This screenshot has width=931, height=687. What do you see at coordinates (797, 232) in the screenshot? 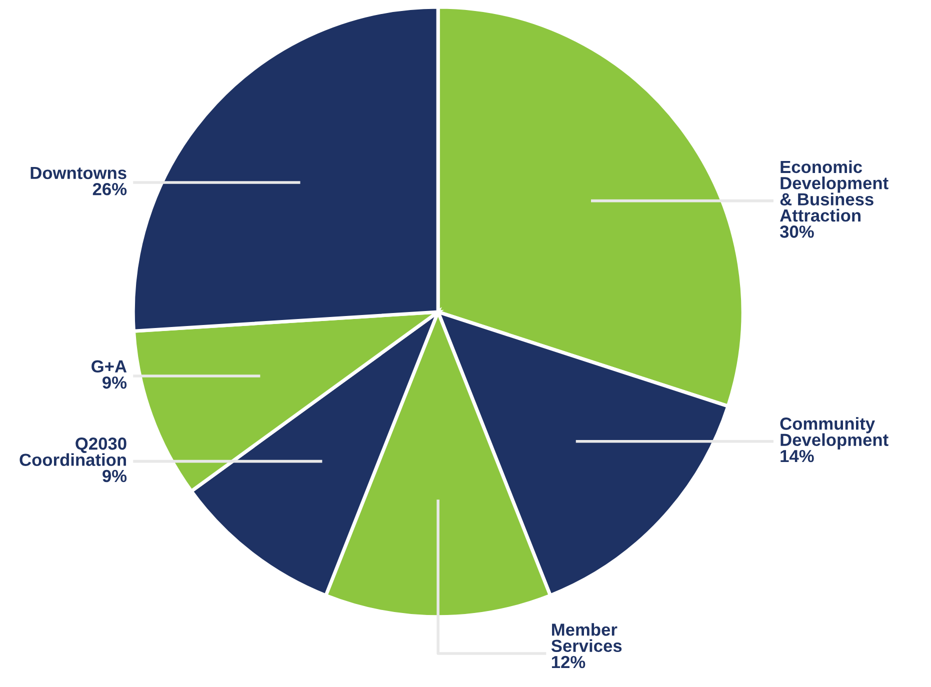
I see `data-label: 30%` at bounding box center [797, 232].